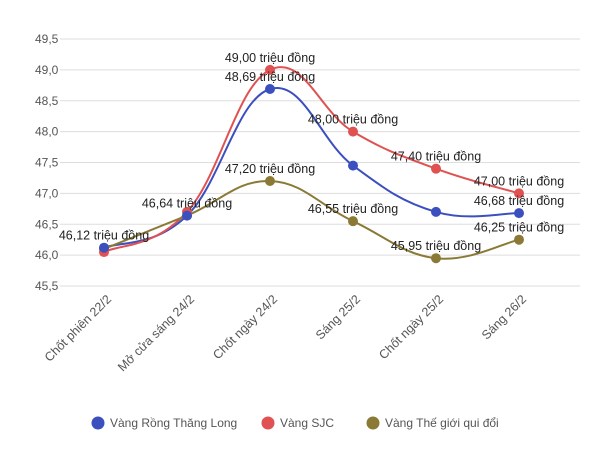 The image size is (593, 455). I want to click on x-tick-label: Sáng 25/2, so click(338, 317).